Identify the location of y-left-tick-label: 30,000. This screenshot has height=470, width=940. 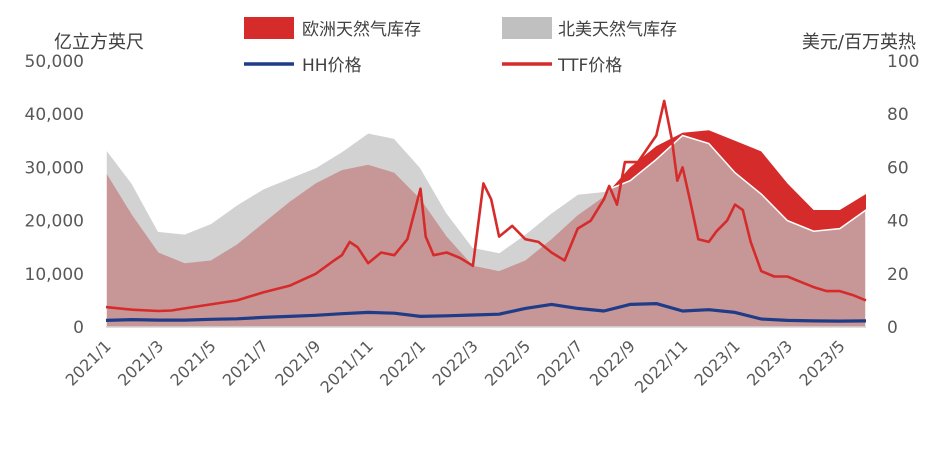
(54, 168).